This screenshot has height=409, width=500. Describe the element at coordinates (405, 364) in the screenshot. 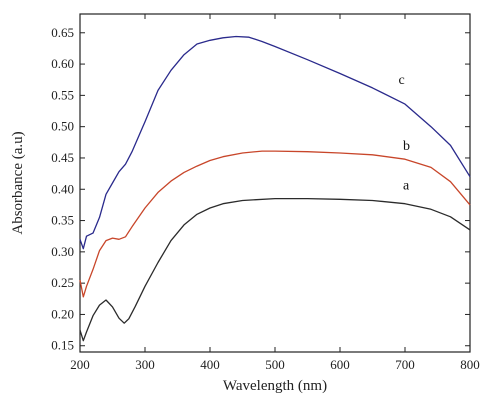

I see `x-tick-label: 700` at that location.